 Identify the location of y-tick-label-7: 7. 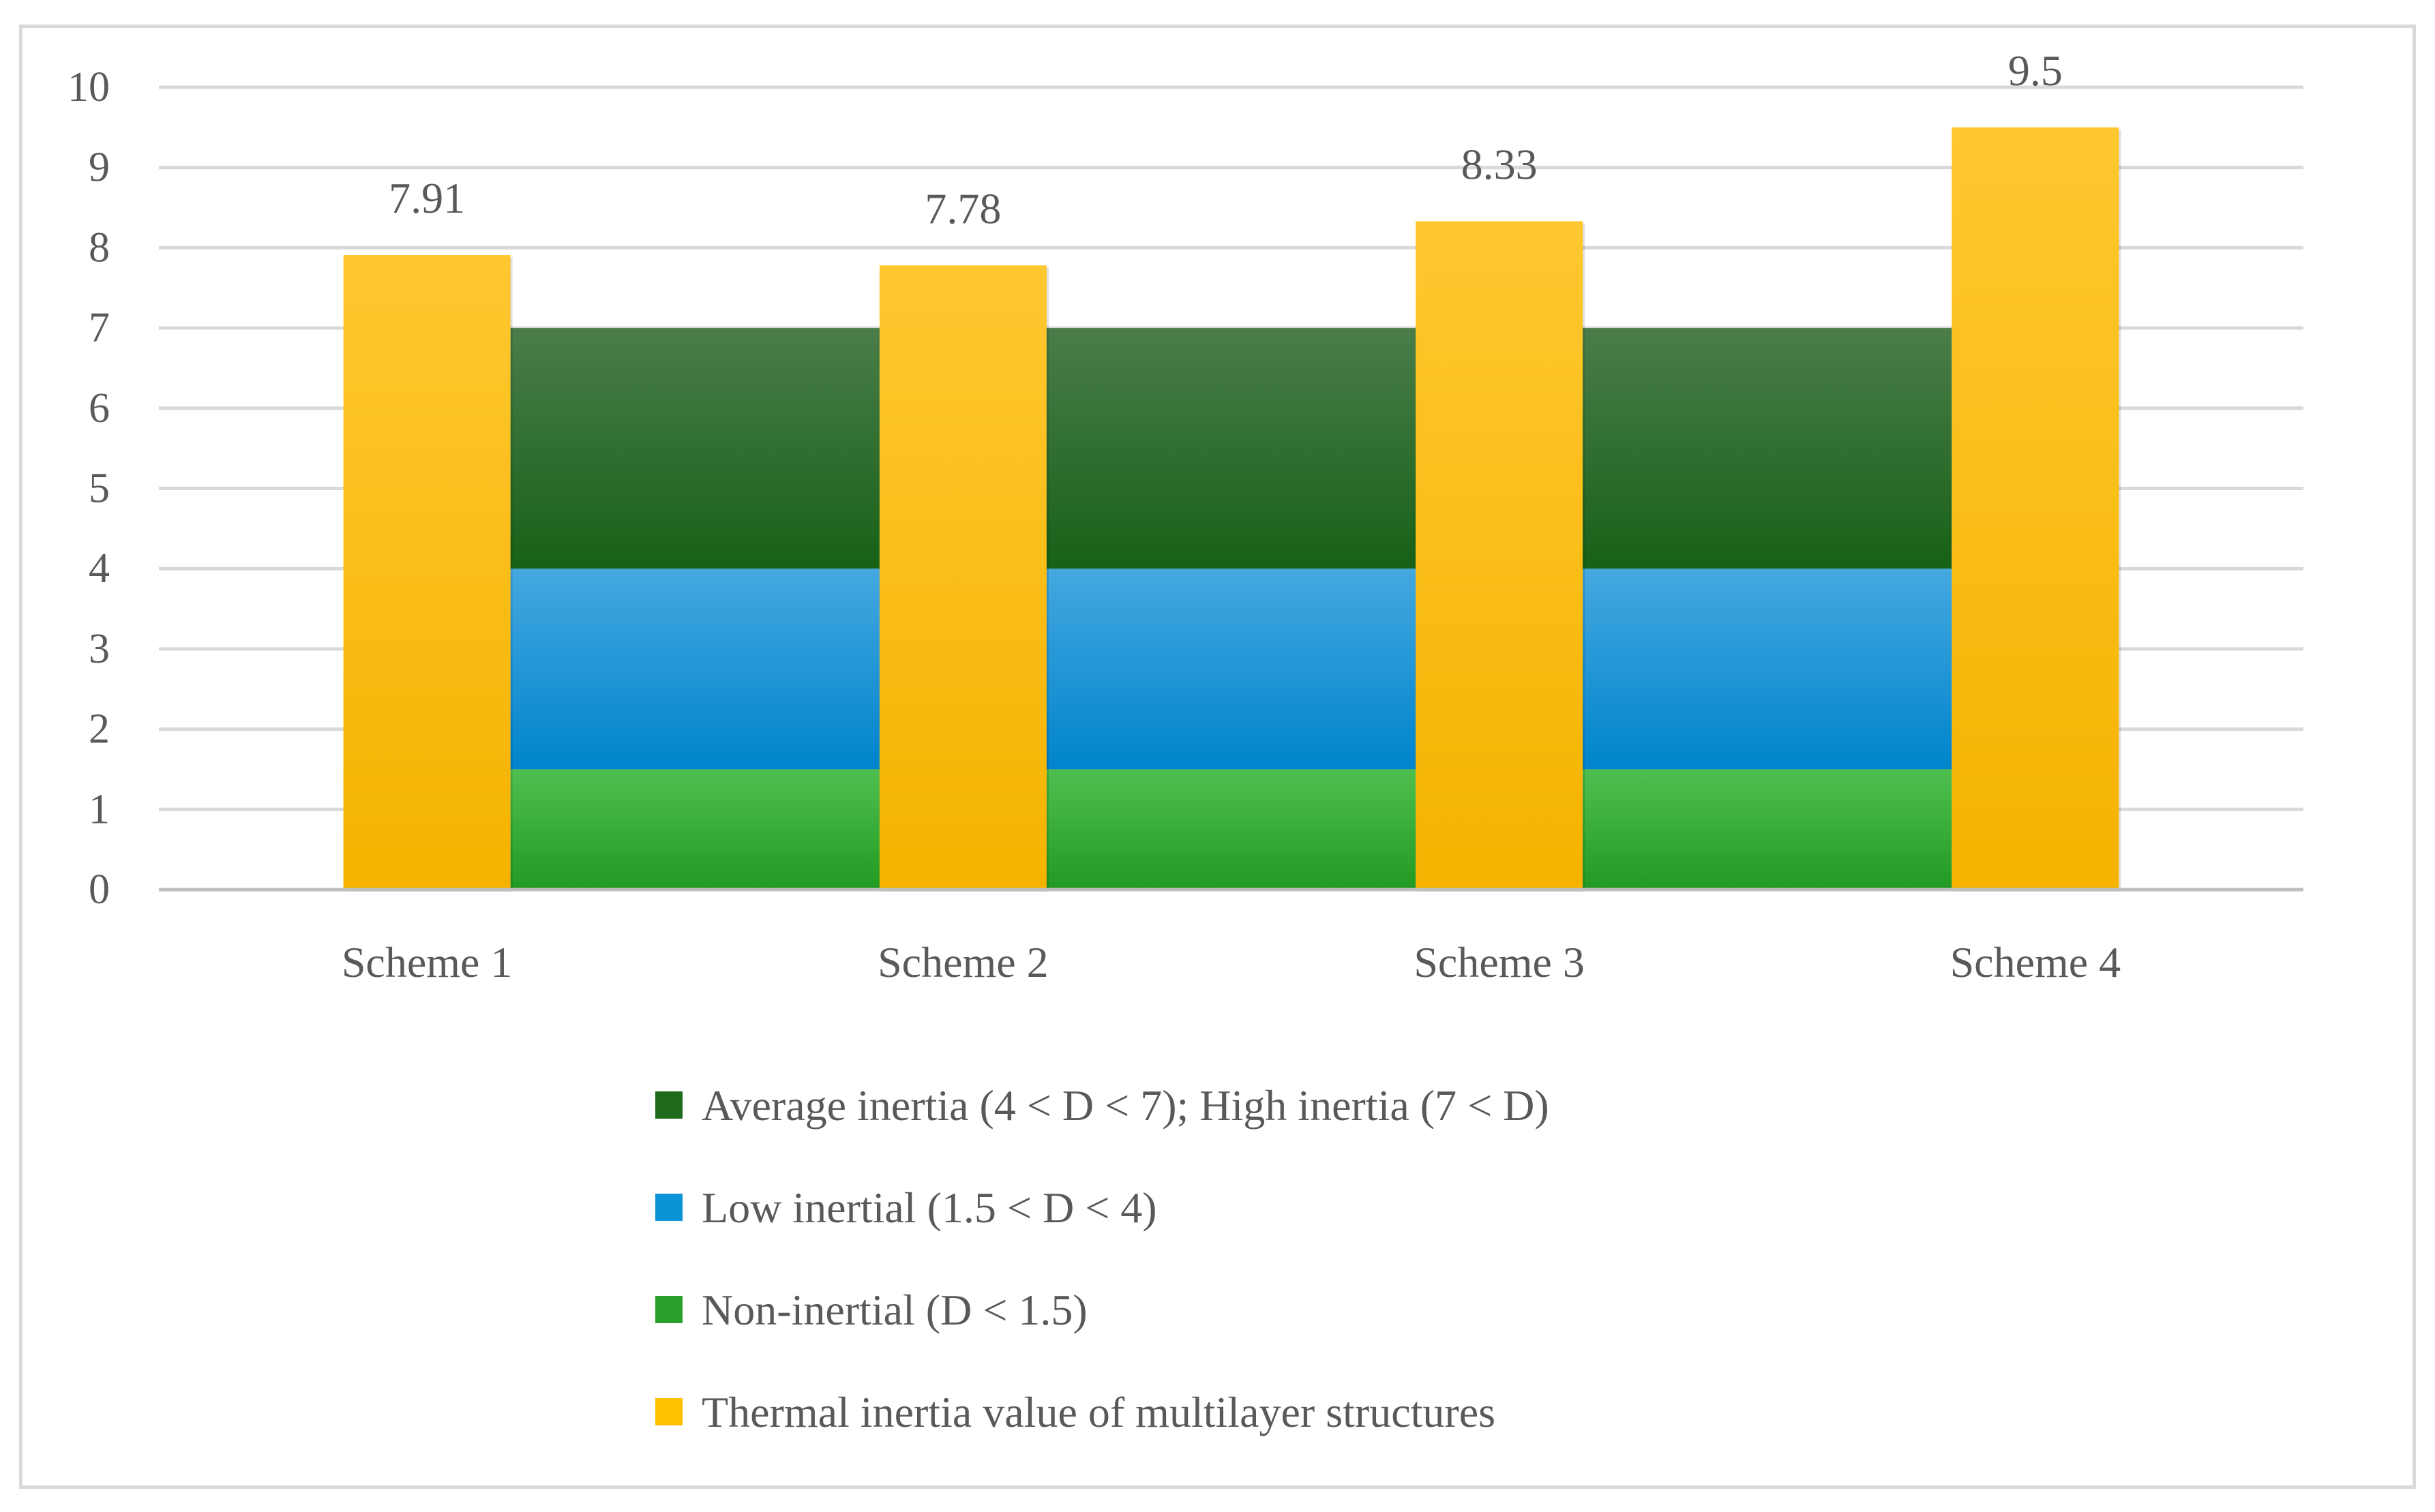
(99, 328).